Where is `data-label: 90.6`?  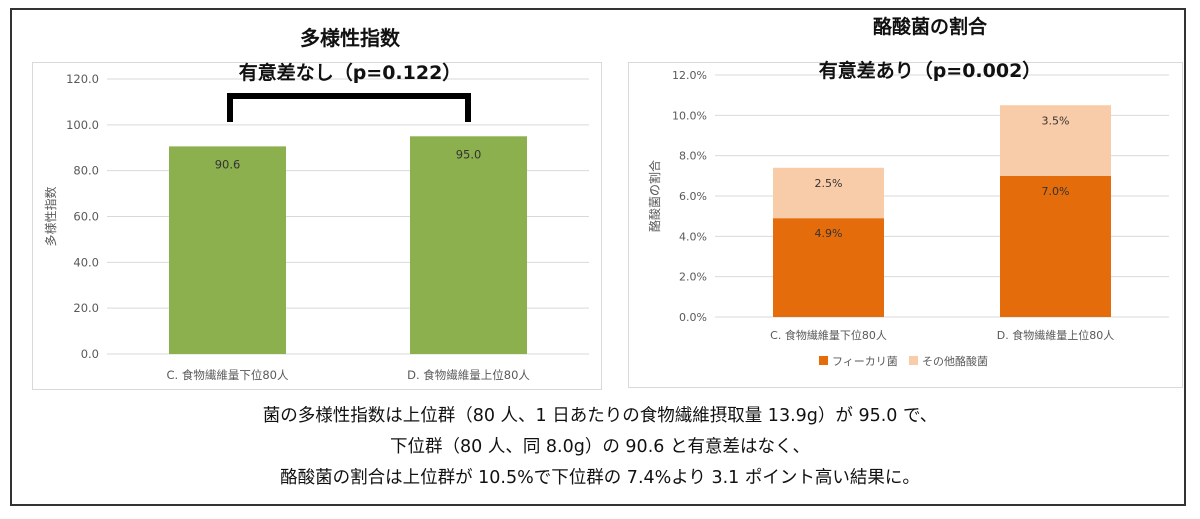 data-label: 90.6 is located at coordinates (228, 164).